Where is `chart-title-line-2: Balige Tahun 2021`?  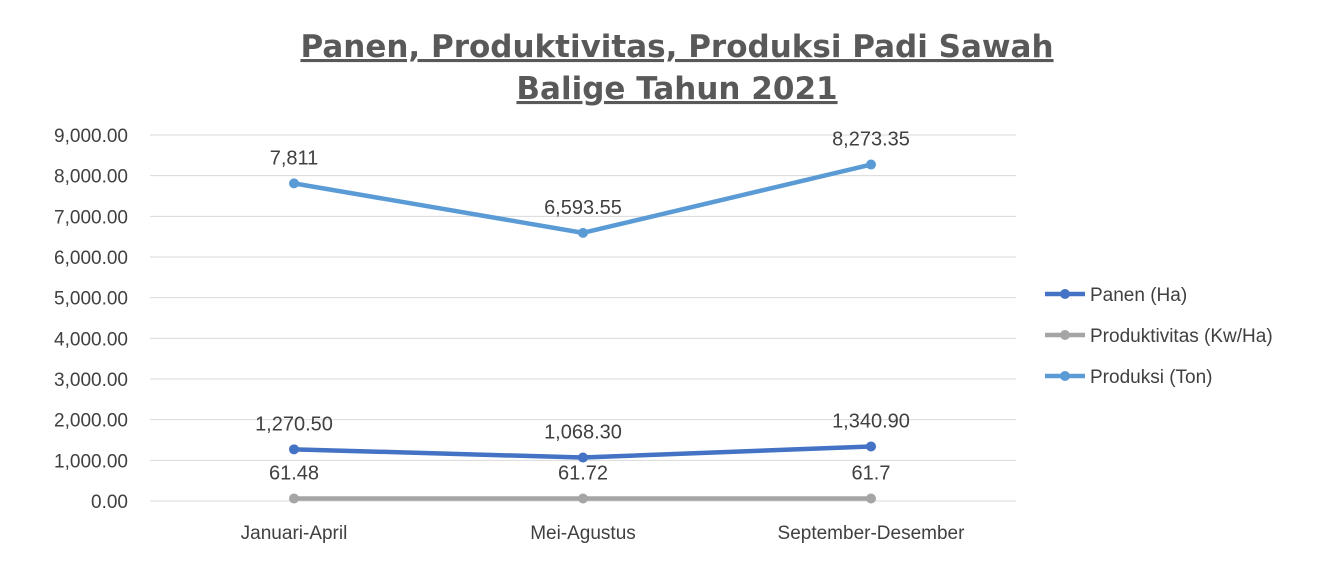 chart-title-line-2: Balige Tahun 2021 is located at coordinates (676, 89).